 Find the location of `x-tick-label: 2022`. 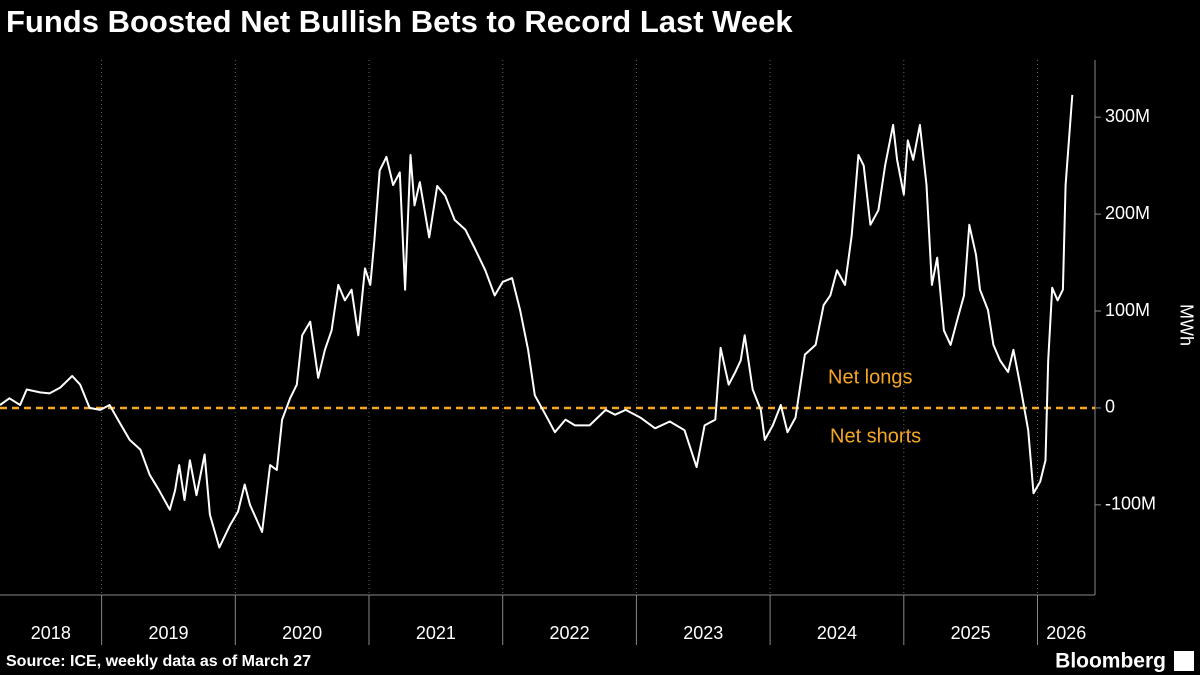

x-tick-label: 2022 is located at coordinates (570, 633).